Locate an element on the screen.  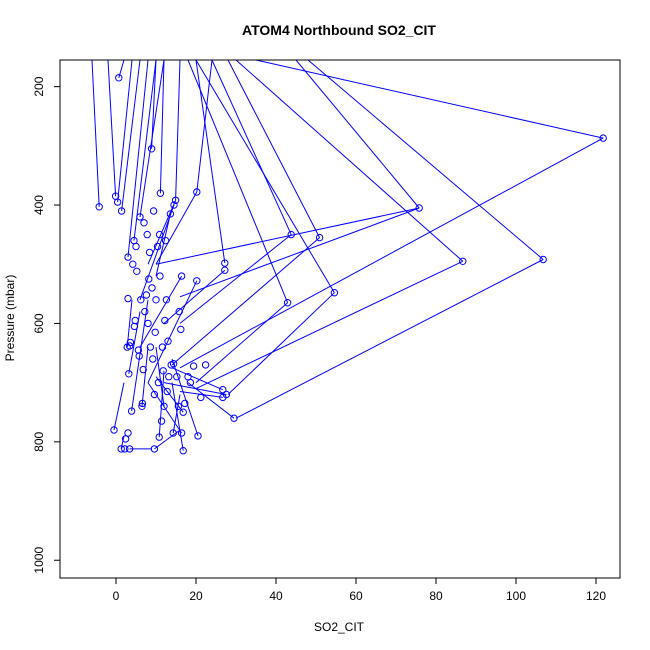
y-axis: 200 400 600 800 1000 is located at coordinates (46, 325).